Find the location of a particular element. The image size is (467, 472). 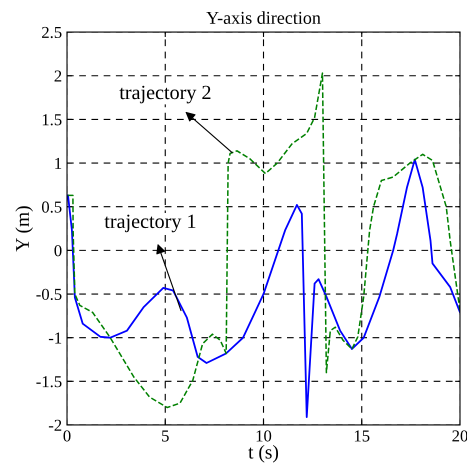

y-tick-label: 0.5 is located at coordinates (52, 207).